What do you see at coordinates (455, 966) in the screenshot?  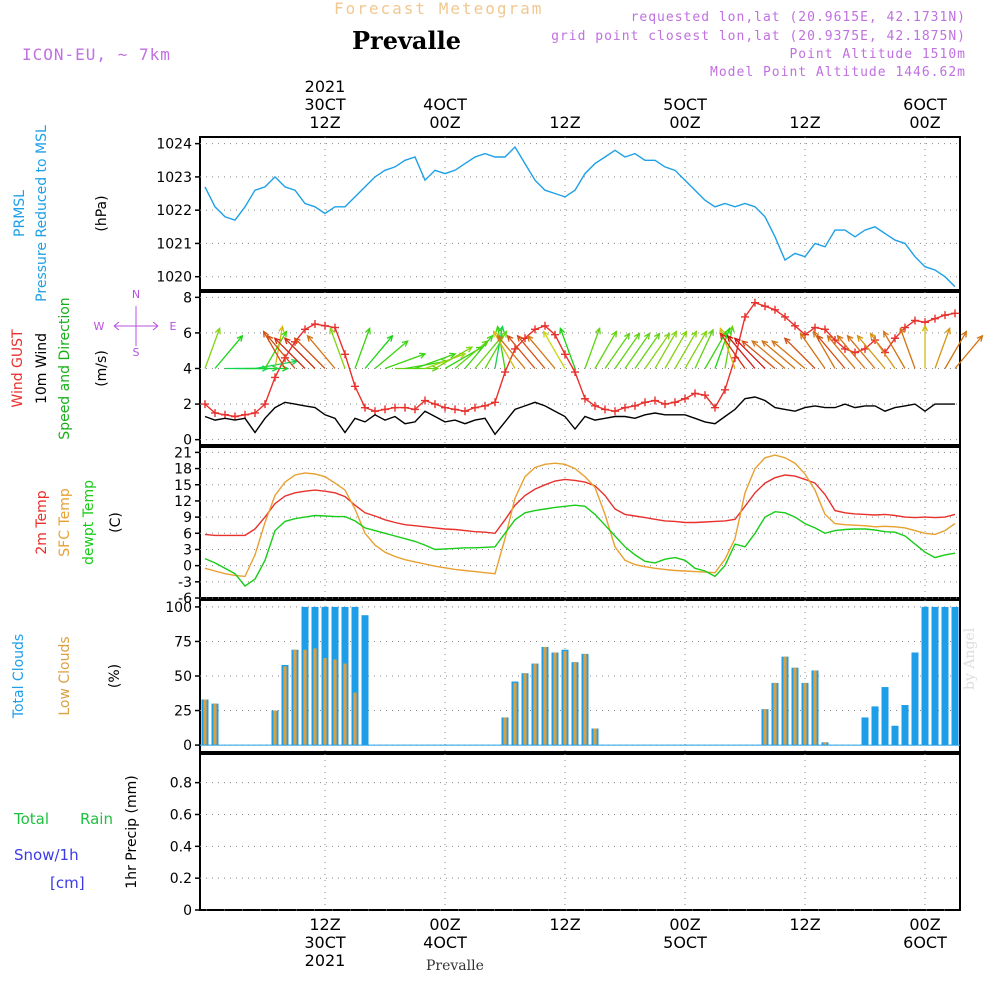 I see `footer-location: Prevalle` at bounding box center [455, 966].